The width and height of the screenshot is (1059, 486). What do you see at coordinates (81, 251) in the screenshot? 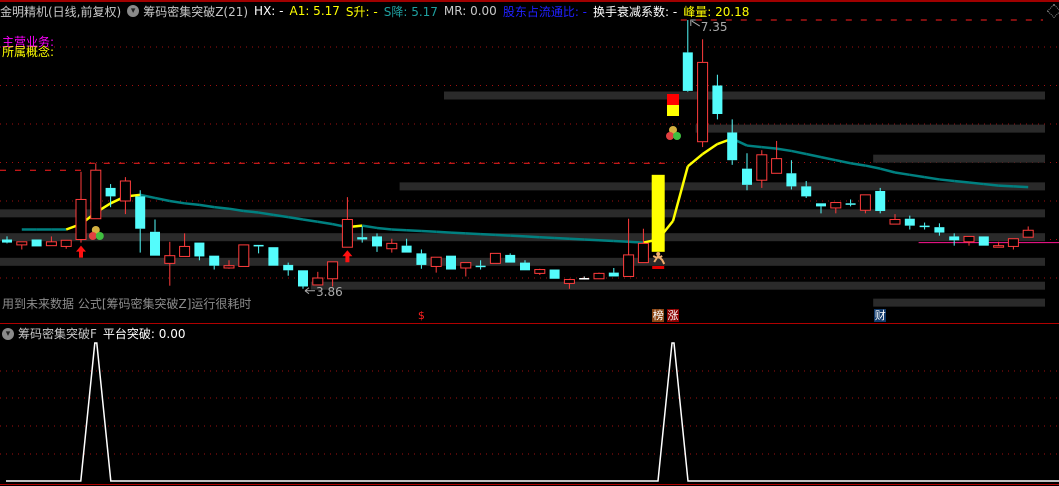
I see `buy-arrow-icon` at bounding box center [81, 251].